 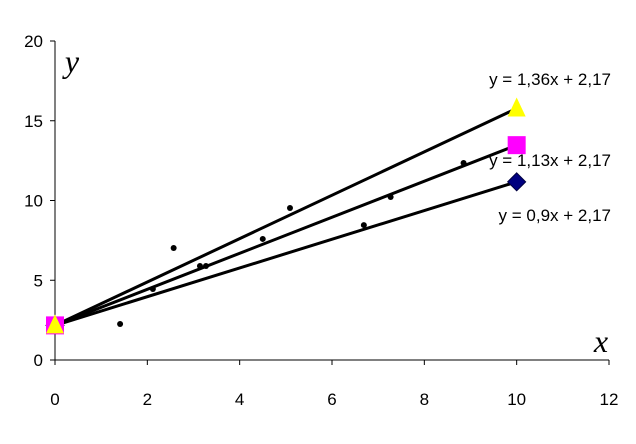 What do you see at coordinates (71, 61) in the screenshot?
I see `y-axis-title: y` at bounding box center [71, 61].